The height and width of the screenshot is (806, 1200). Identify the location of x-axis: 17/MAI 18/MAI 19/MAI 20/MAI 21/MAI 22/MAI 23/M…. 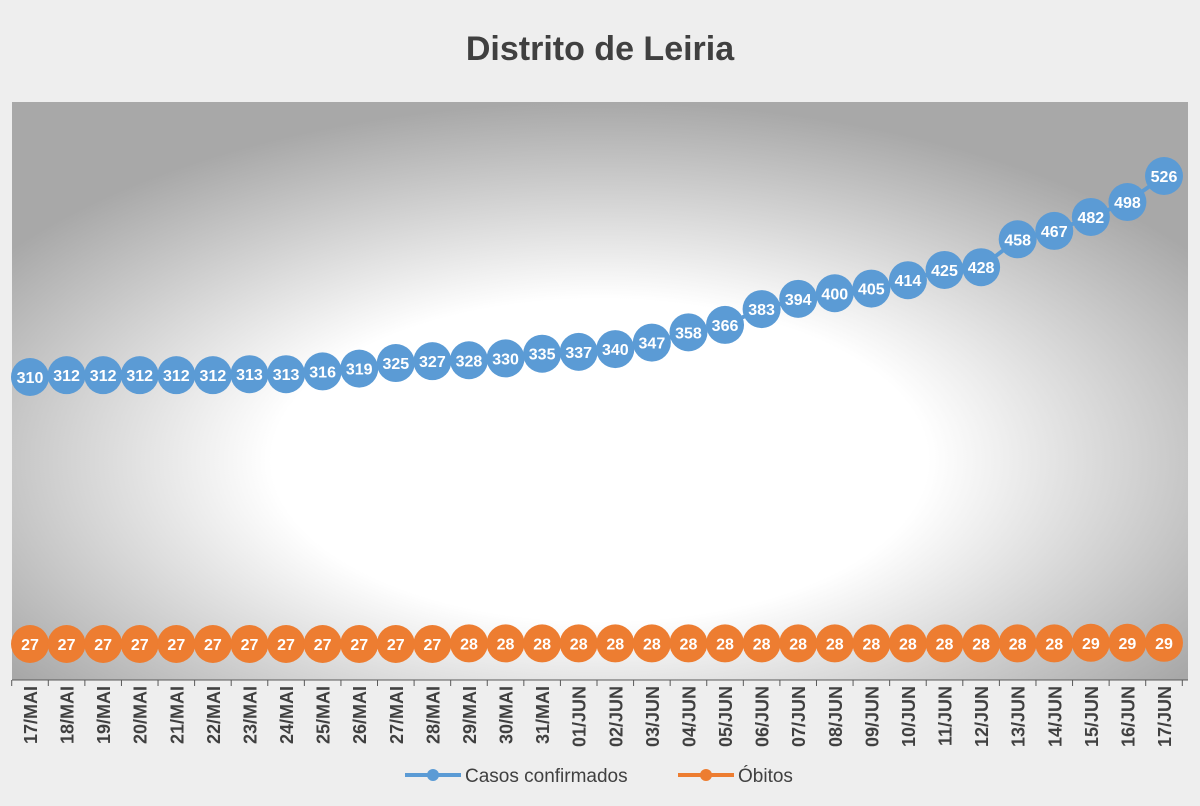
(599, 713).